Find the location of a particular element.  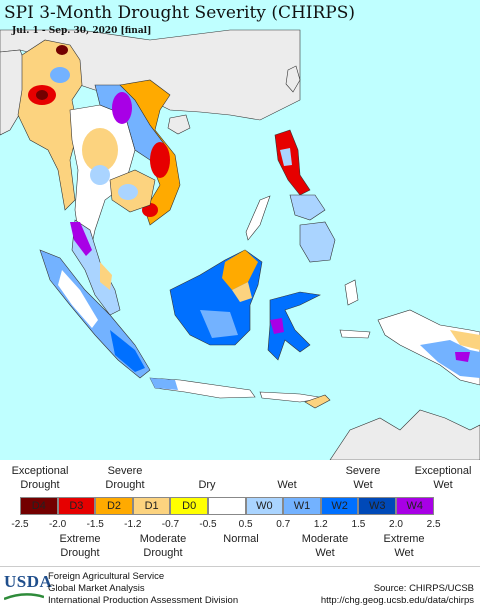

legend-box-w1: W1 is located at coordinates (302, 506).